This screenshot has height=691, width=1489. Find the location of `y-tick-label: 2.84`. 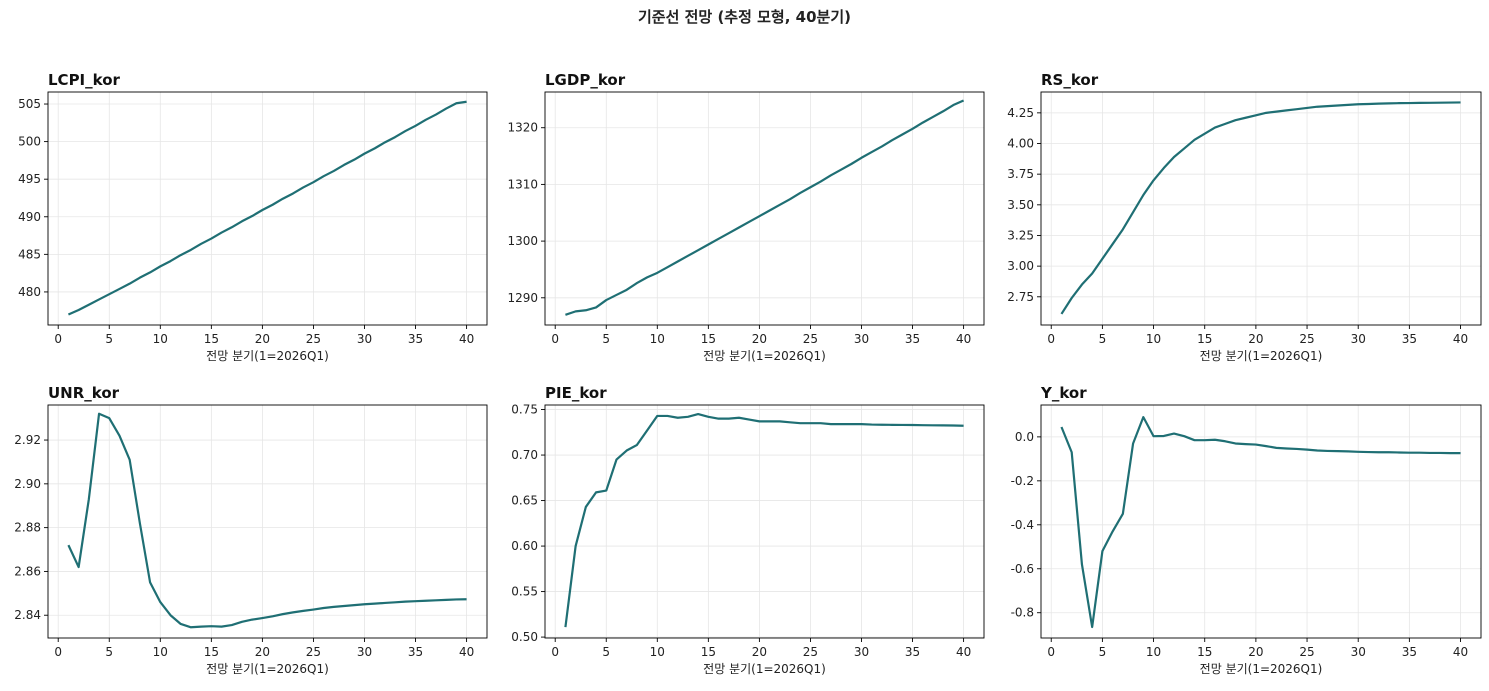

y-tick-label: 2.84 is located at coordinates (27, 615).